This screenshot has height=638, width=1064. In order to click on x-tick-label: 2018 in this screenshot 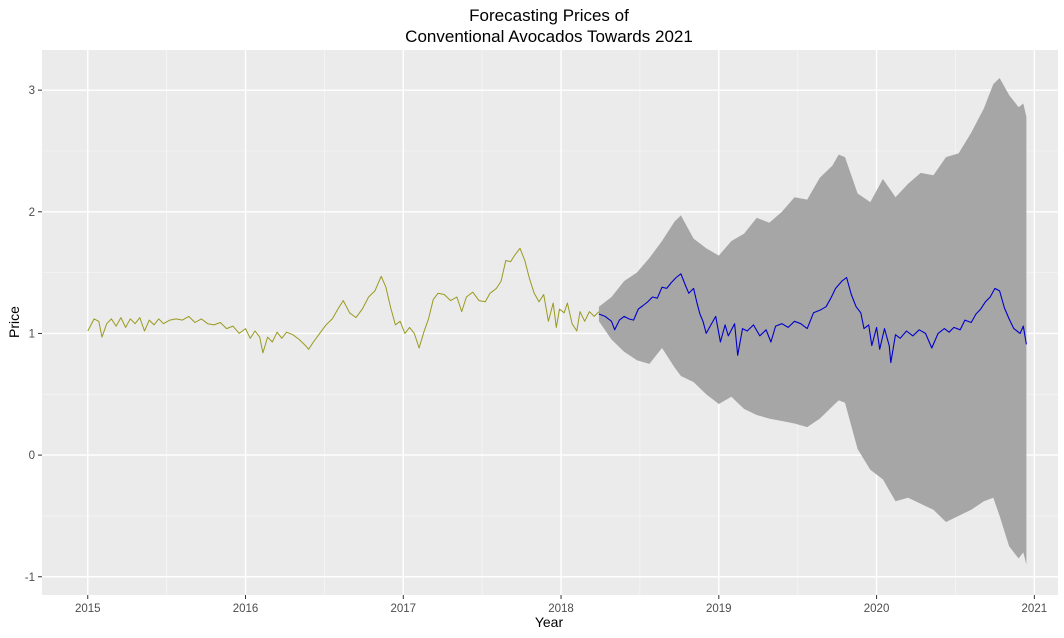, I will do `click(561, 609)`.